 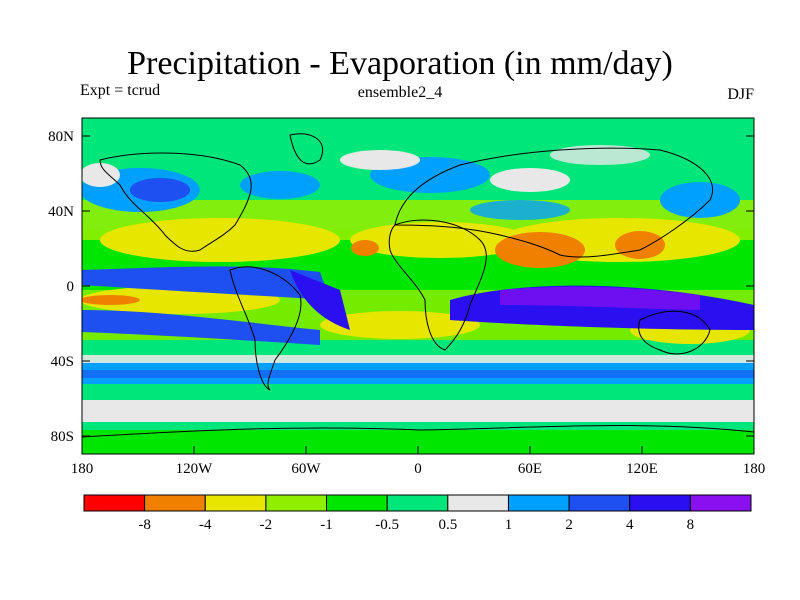 I want to click on lon-label: 60E, so click(x=530, y=469).